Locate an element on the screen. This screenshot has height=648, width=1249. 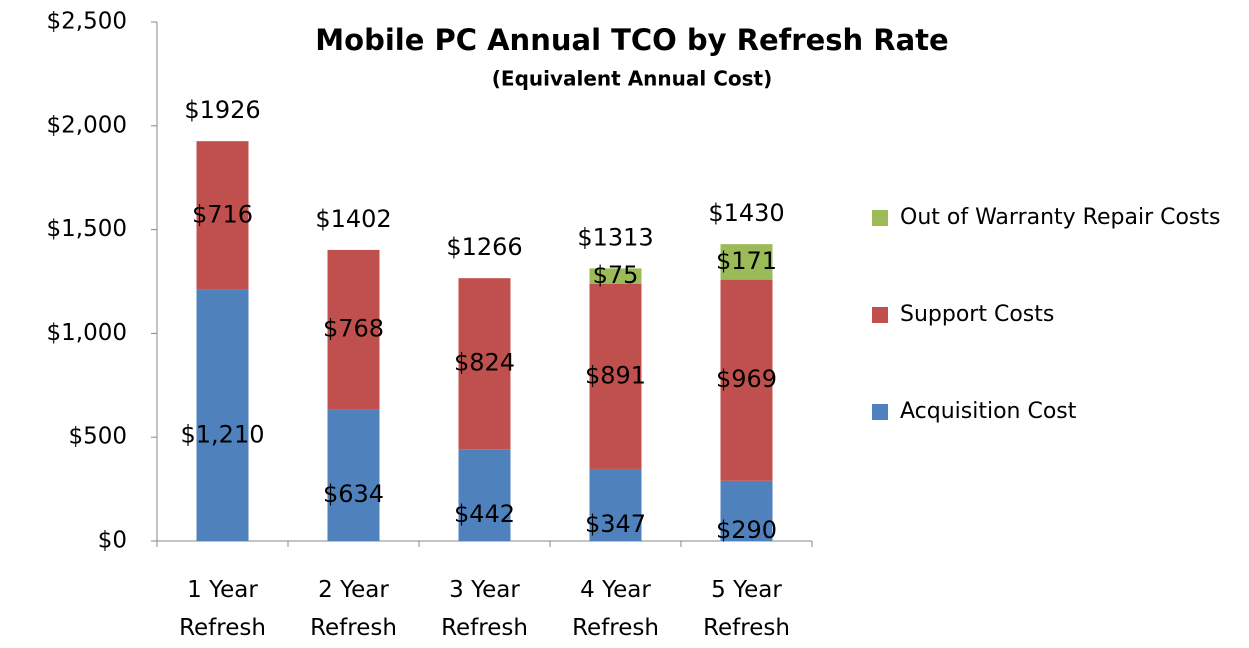
y-tick-label: $2,000 is located at coordinates (87, 125).